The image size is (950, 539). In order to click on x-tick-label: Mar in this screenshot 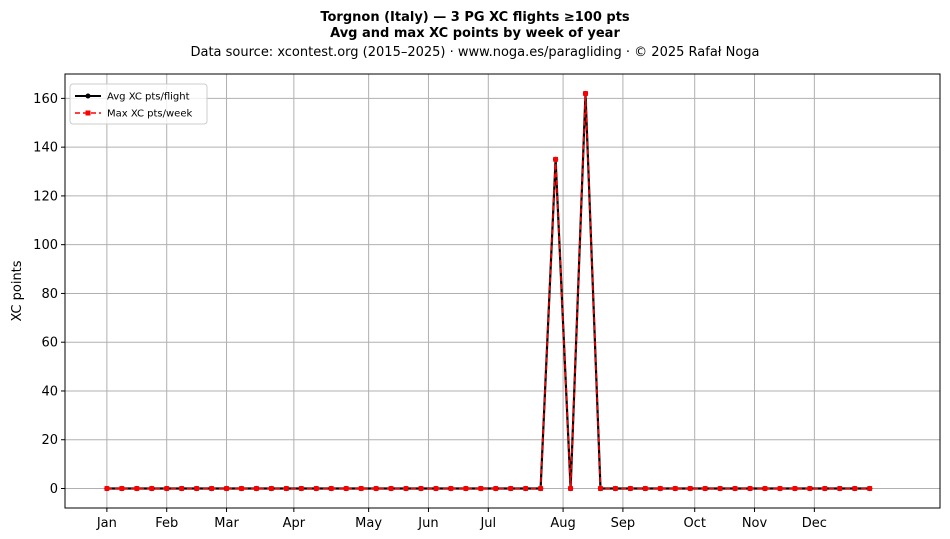, I will do `click(226, 523)`.